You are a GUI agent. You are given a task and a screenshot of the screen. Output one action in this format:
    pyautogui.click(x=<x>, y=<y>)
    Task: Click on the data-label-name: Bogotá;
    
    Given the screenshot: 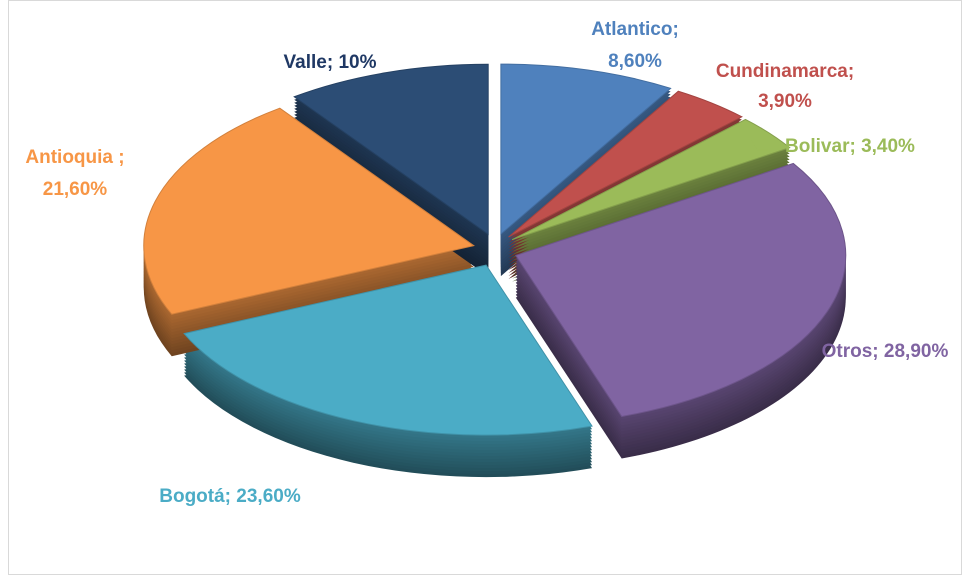 What is the action you would take?
    pyautogui.click(x=195, y=496)
    